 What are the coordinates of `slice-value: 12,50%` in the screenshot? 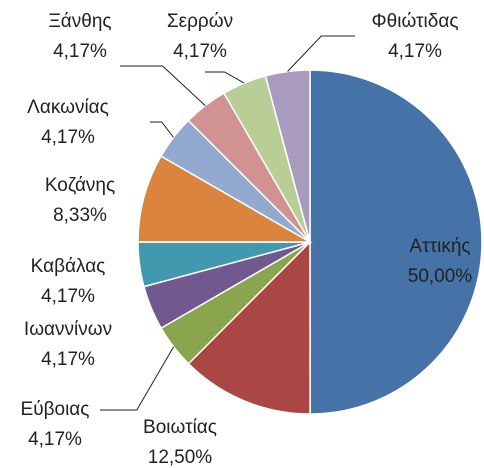 It's located at (180, 457).